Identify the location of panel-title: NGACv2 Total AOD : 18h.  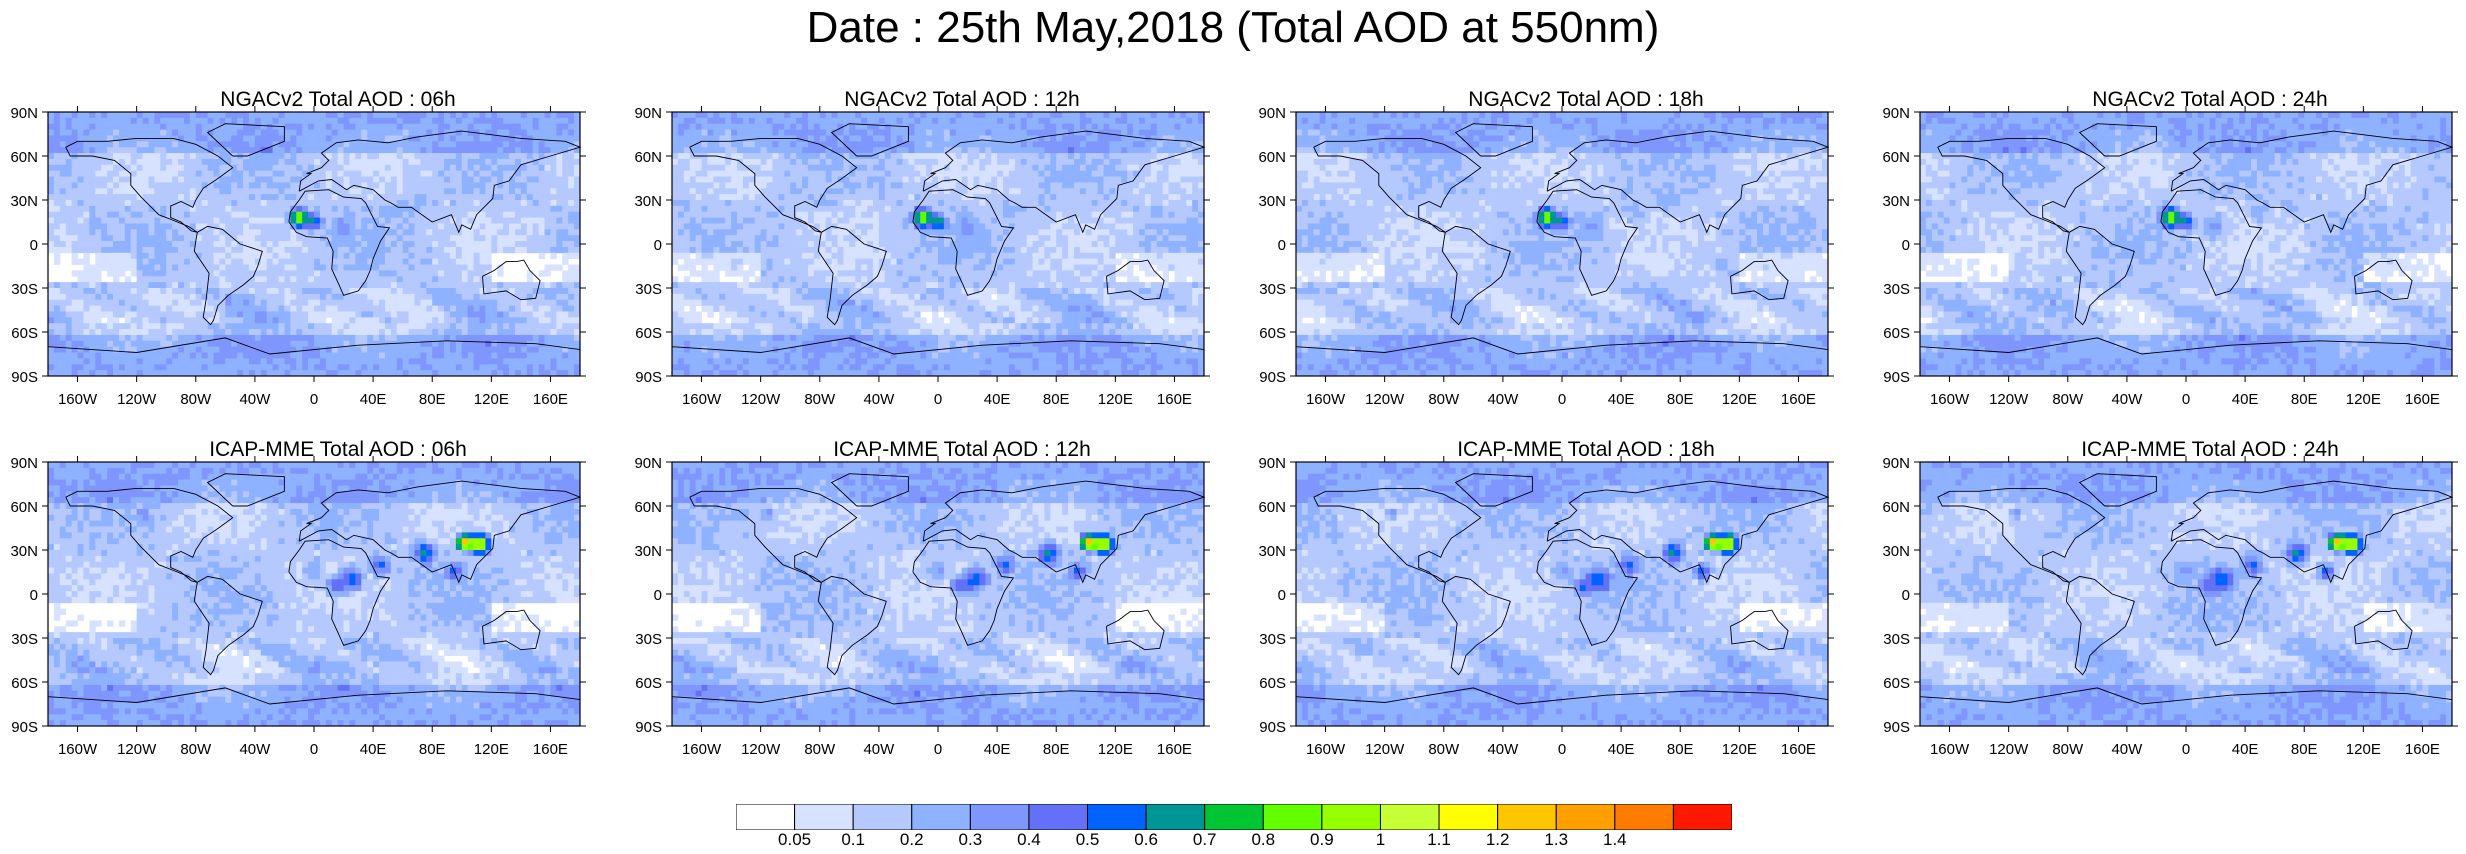
(1586, 100).